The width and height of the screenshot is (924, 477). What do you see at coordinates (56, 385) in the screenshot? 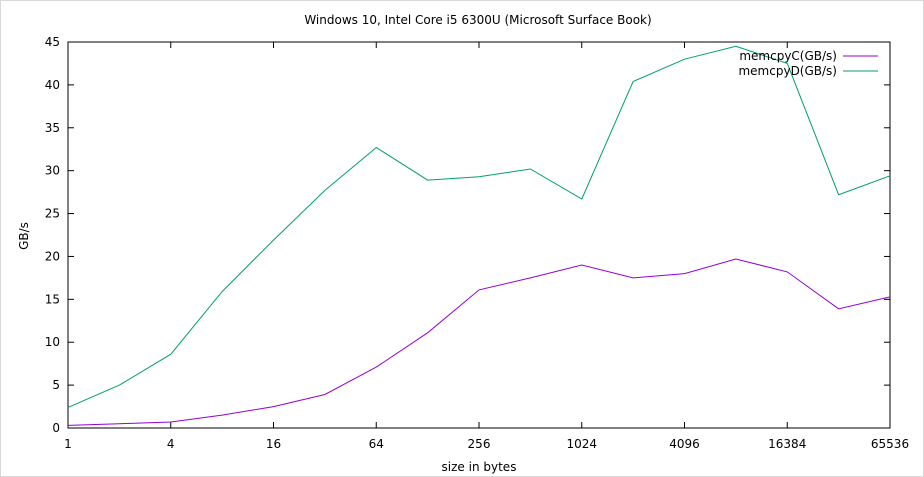
I see `y-tick-label: 5` at bounding box center [56, 385].